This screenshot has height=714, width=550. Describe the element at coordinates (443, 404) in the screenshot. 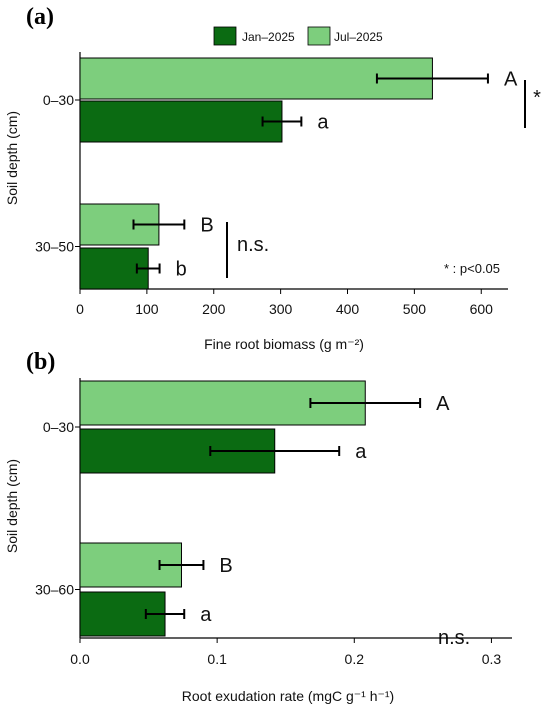

I see `panel-b-group-letter: A` at that location.